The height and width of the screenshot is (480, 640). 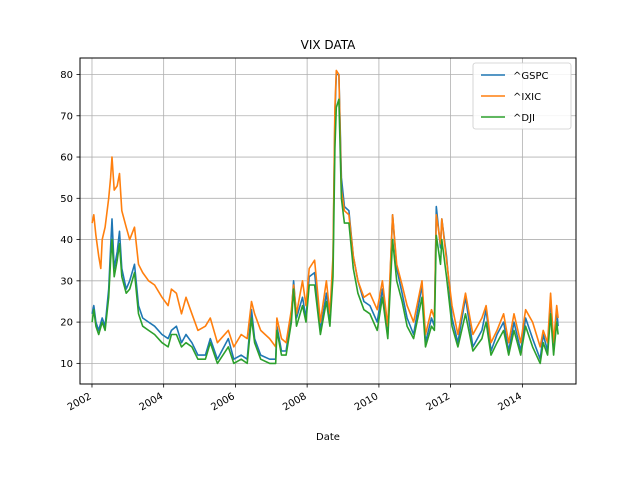 I want to click on y-axis-ticks: 10 20 30 40 50 60 70 80, so click(x=70, y=220).